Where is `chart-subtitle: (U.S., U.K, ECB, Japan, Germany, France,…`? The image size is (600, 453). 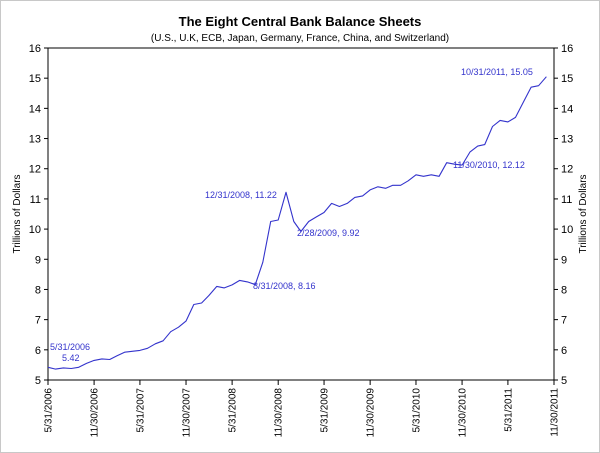
chart-subtitle: (U.S., U.K, ECB, Japan, Germany, France,… is located at coordinates (300, 38).